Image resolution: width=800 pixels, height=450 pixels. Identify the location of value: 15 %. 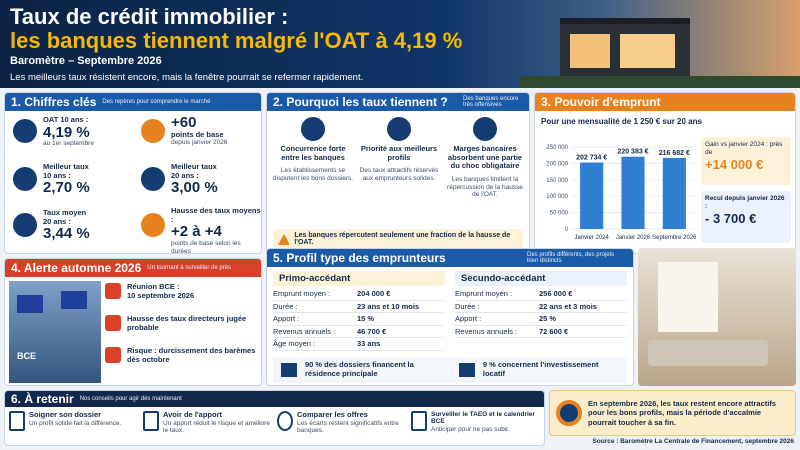
(366, 318).